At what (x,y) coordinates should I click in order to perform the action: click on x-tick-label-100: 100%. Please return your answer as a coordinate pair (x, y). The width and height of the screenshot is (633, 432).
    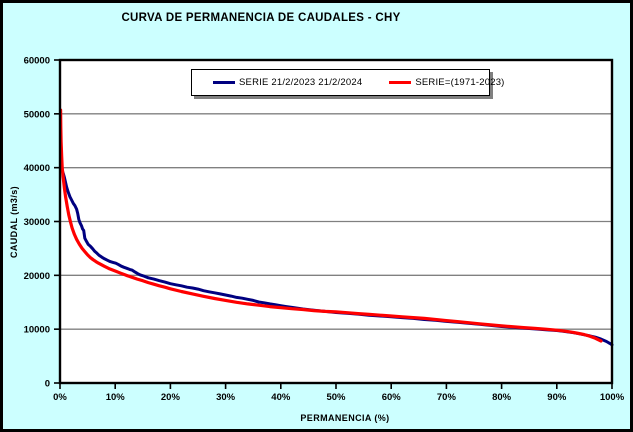
    Looking at the image, I should click on (612, 397).